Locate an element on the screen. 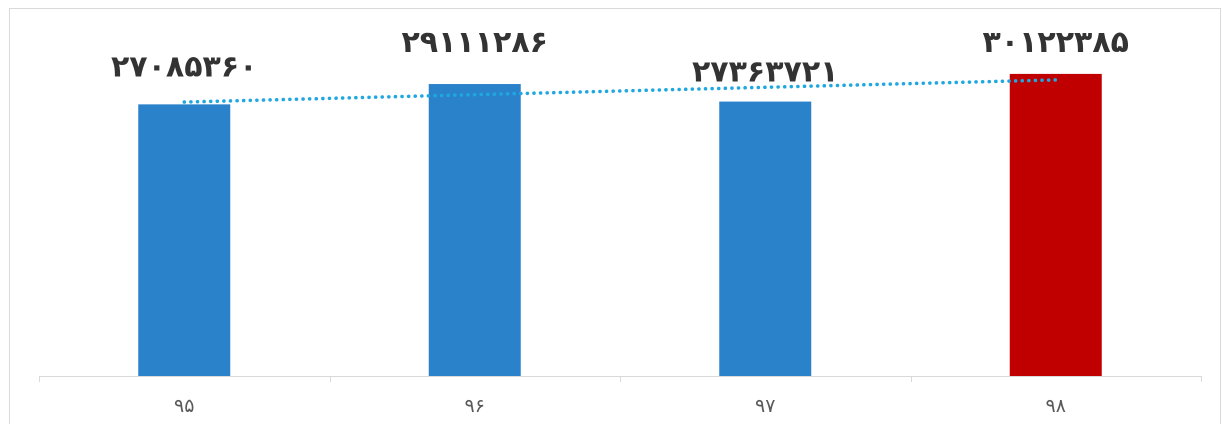 The height and width of the screenshot is (425, 1222). data-label-3: ۲۷۳۶۳۷۲۱ is located at coordinates (765, 72).